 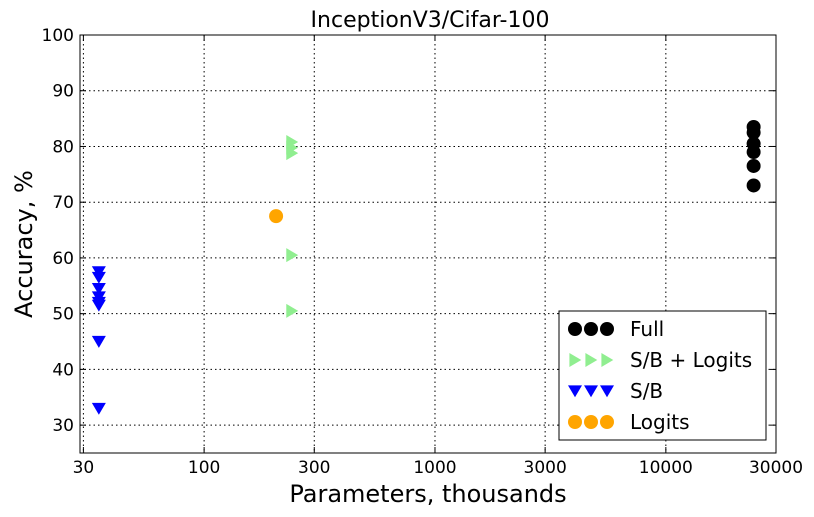 What do you see at coordinates (63, 370) in the screenshot?
I see `y-tick-label: 40` at bounding box center [63, 370].